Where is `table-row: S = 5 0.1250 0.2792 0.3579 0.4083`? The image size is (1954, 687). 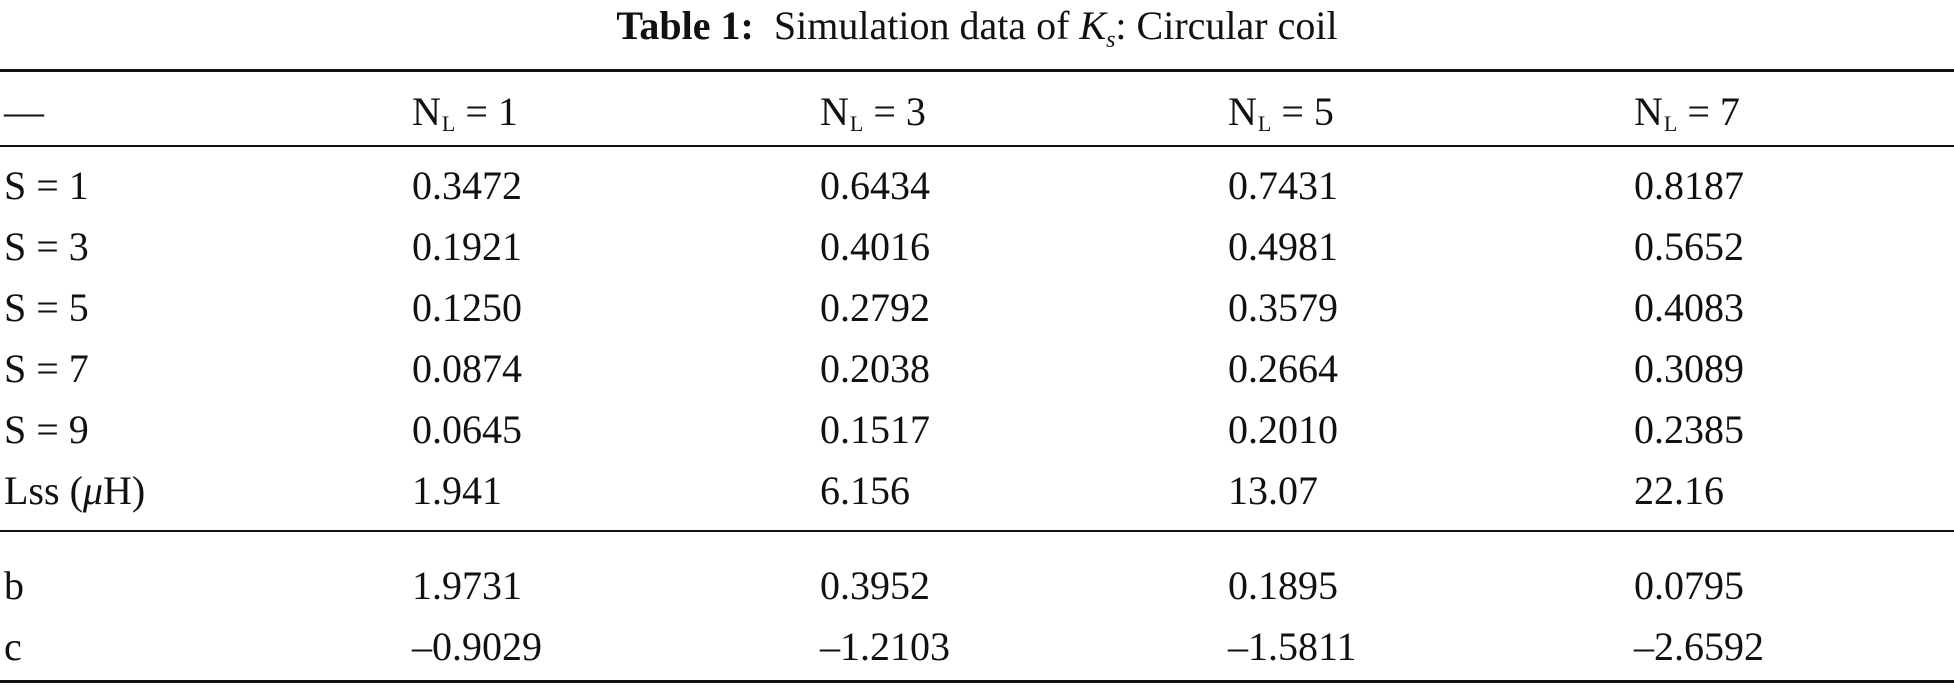 table-row: S = 5 0.1250 0.2792 0.3579 0.4083 is located at coordinates (977, 308).